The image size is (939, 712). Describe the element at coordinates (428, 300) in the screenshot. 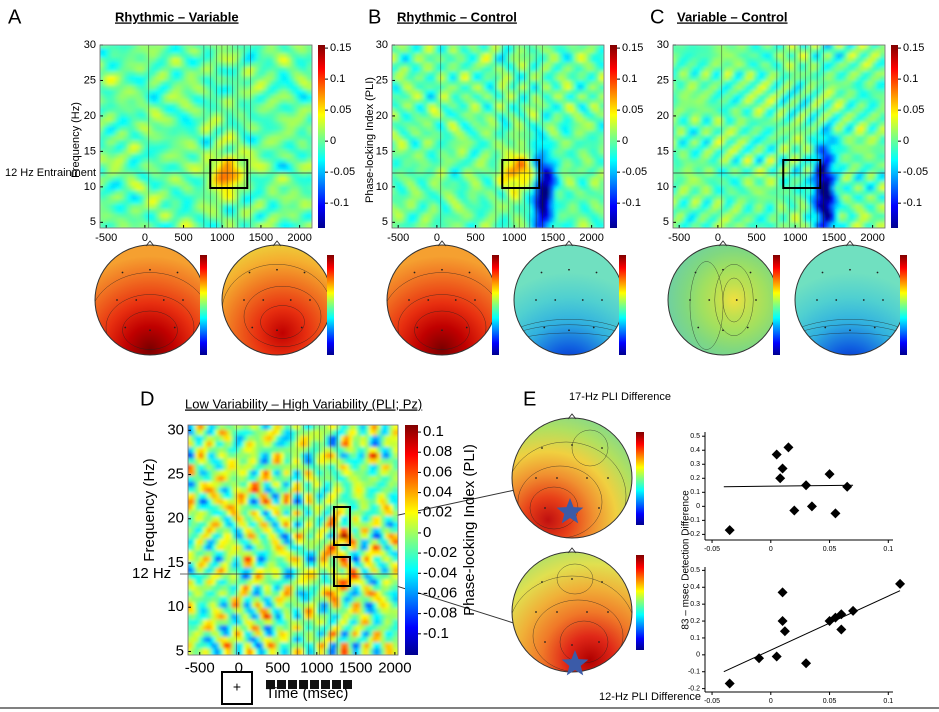

I see `electrode` at that location.